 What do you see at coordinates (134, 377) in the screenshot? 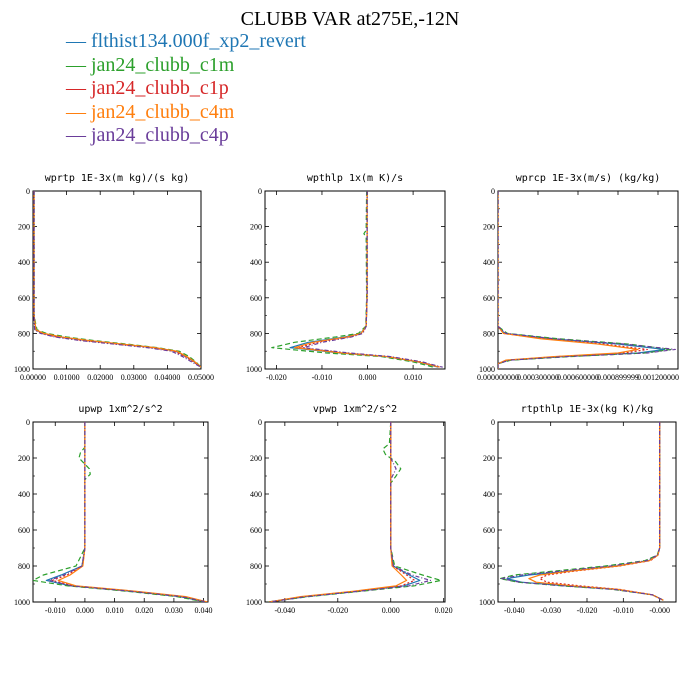
I see `x-tick-label: 0.03000` at bounding box center [134, 377].